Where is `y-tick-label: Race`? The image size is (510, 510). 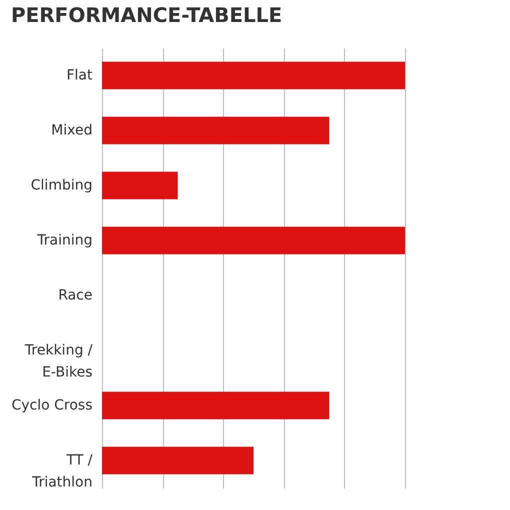
y-tick-label: Race is located at coordinates (75, 296).